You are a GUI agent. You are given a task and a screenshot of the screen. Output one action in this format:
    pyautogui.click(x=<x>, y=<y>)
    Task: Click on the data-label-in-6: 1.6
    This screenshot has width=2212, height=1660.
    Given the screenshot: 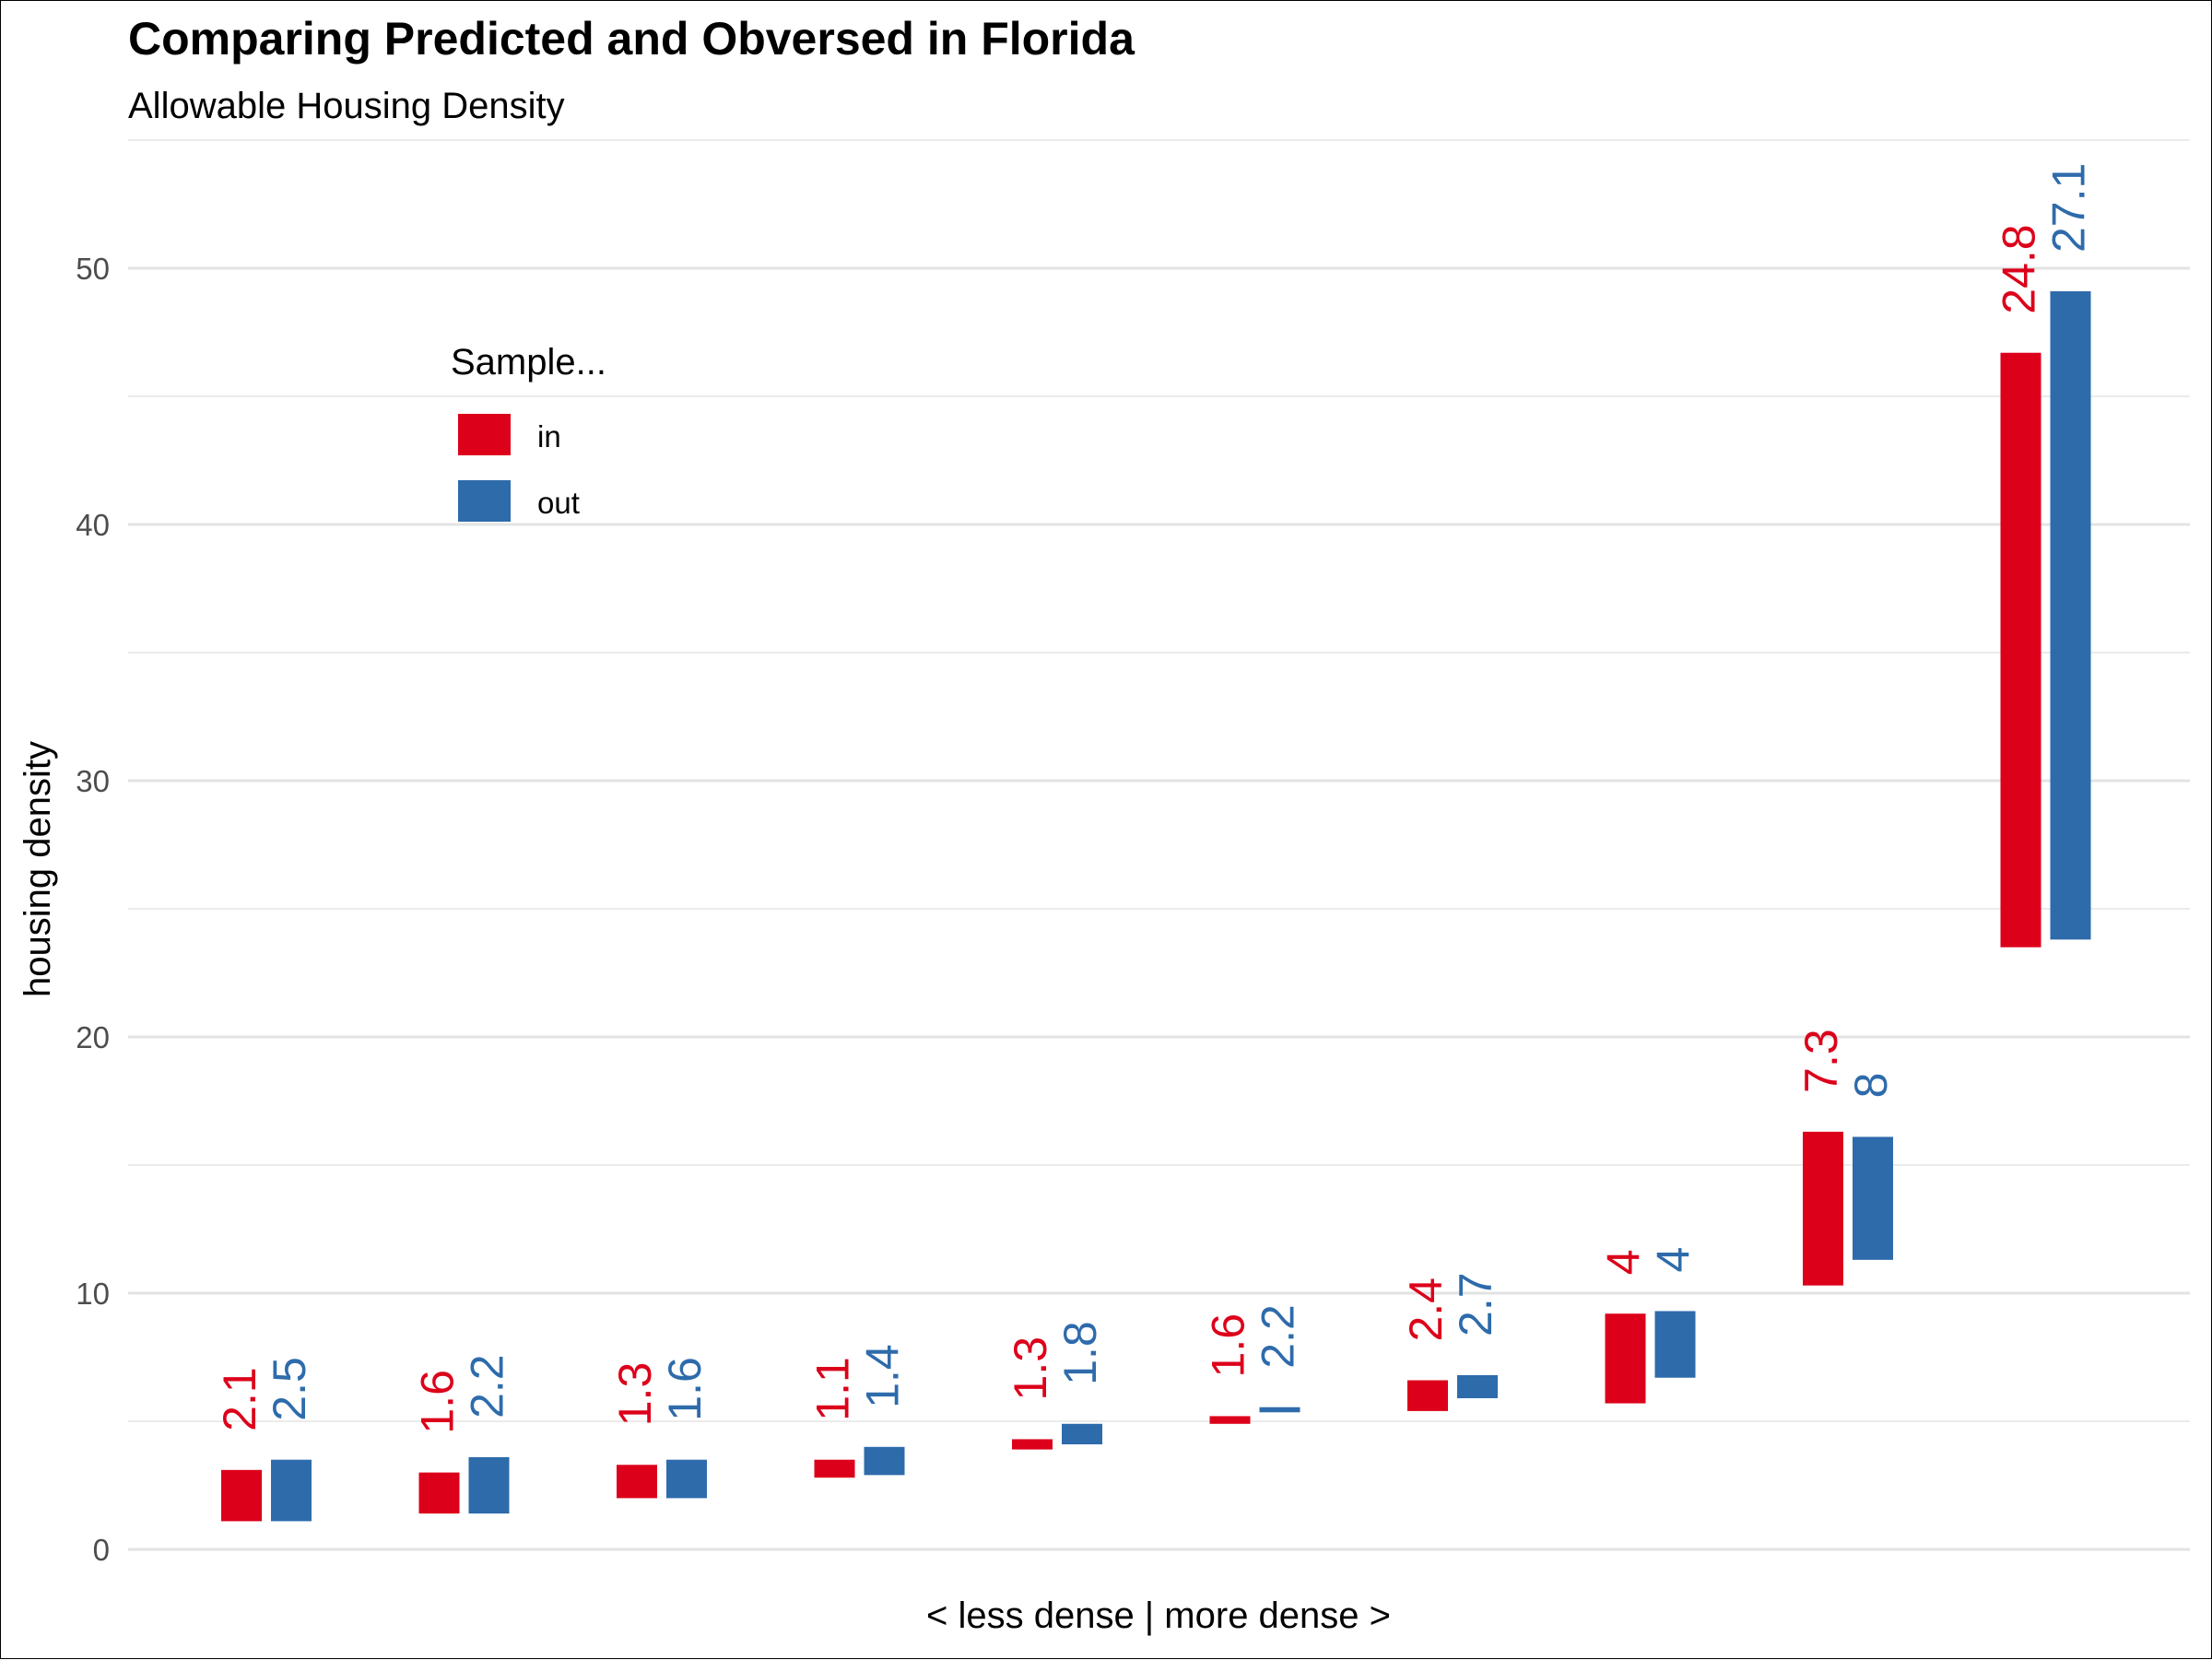 What is the action you would take?
    pyautogui.click(x=1228, y=1345)
    